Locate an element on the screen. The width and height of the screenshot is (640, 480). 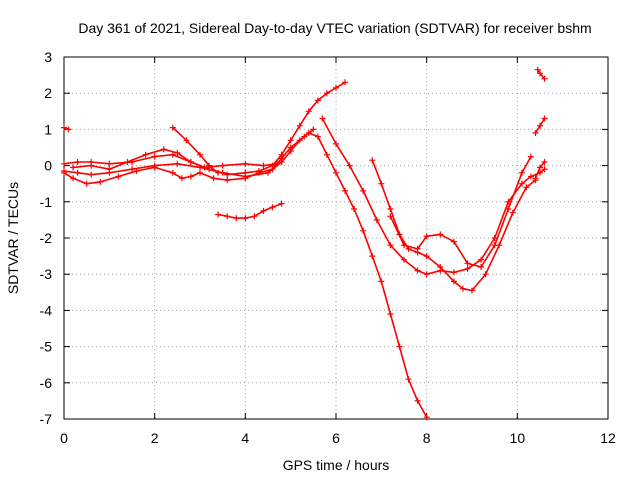
y-tick-label: -7 is located at coordinates (46, 419).